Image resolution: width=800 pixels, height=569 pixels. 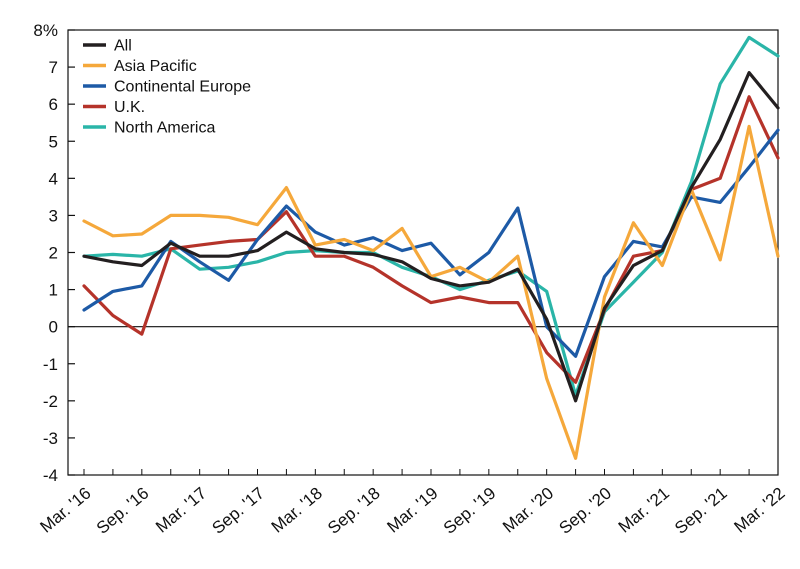 I want to click on legend-label: Asia Pacific, so click(x=155, y=66).